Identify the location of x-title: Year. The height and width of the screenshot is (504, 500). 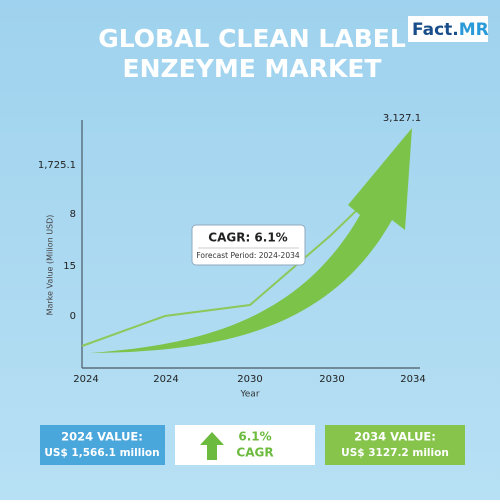
(249, 395).